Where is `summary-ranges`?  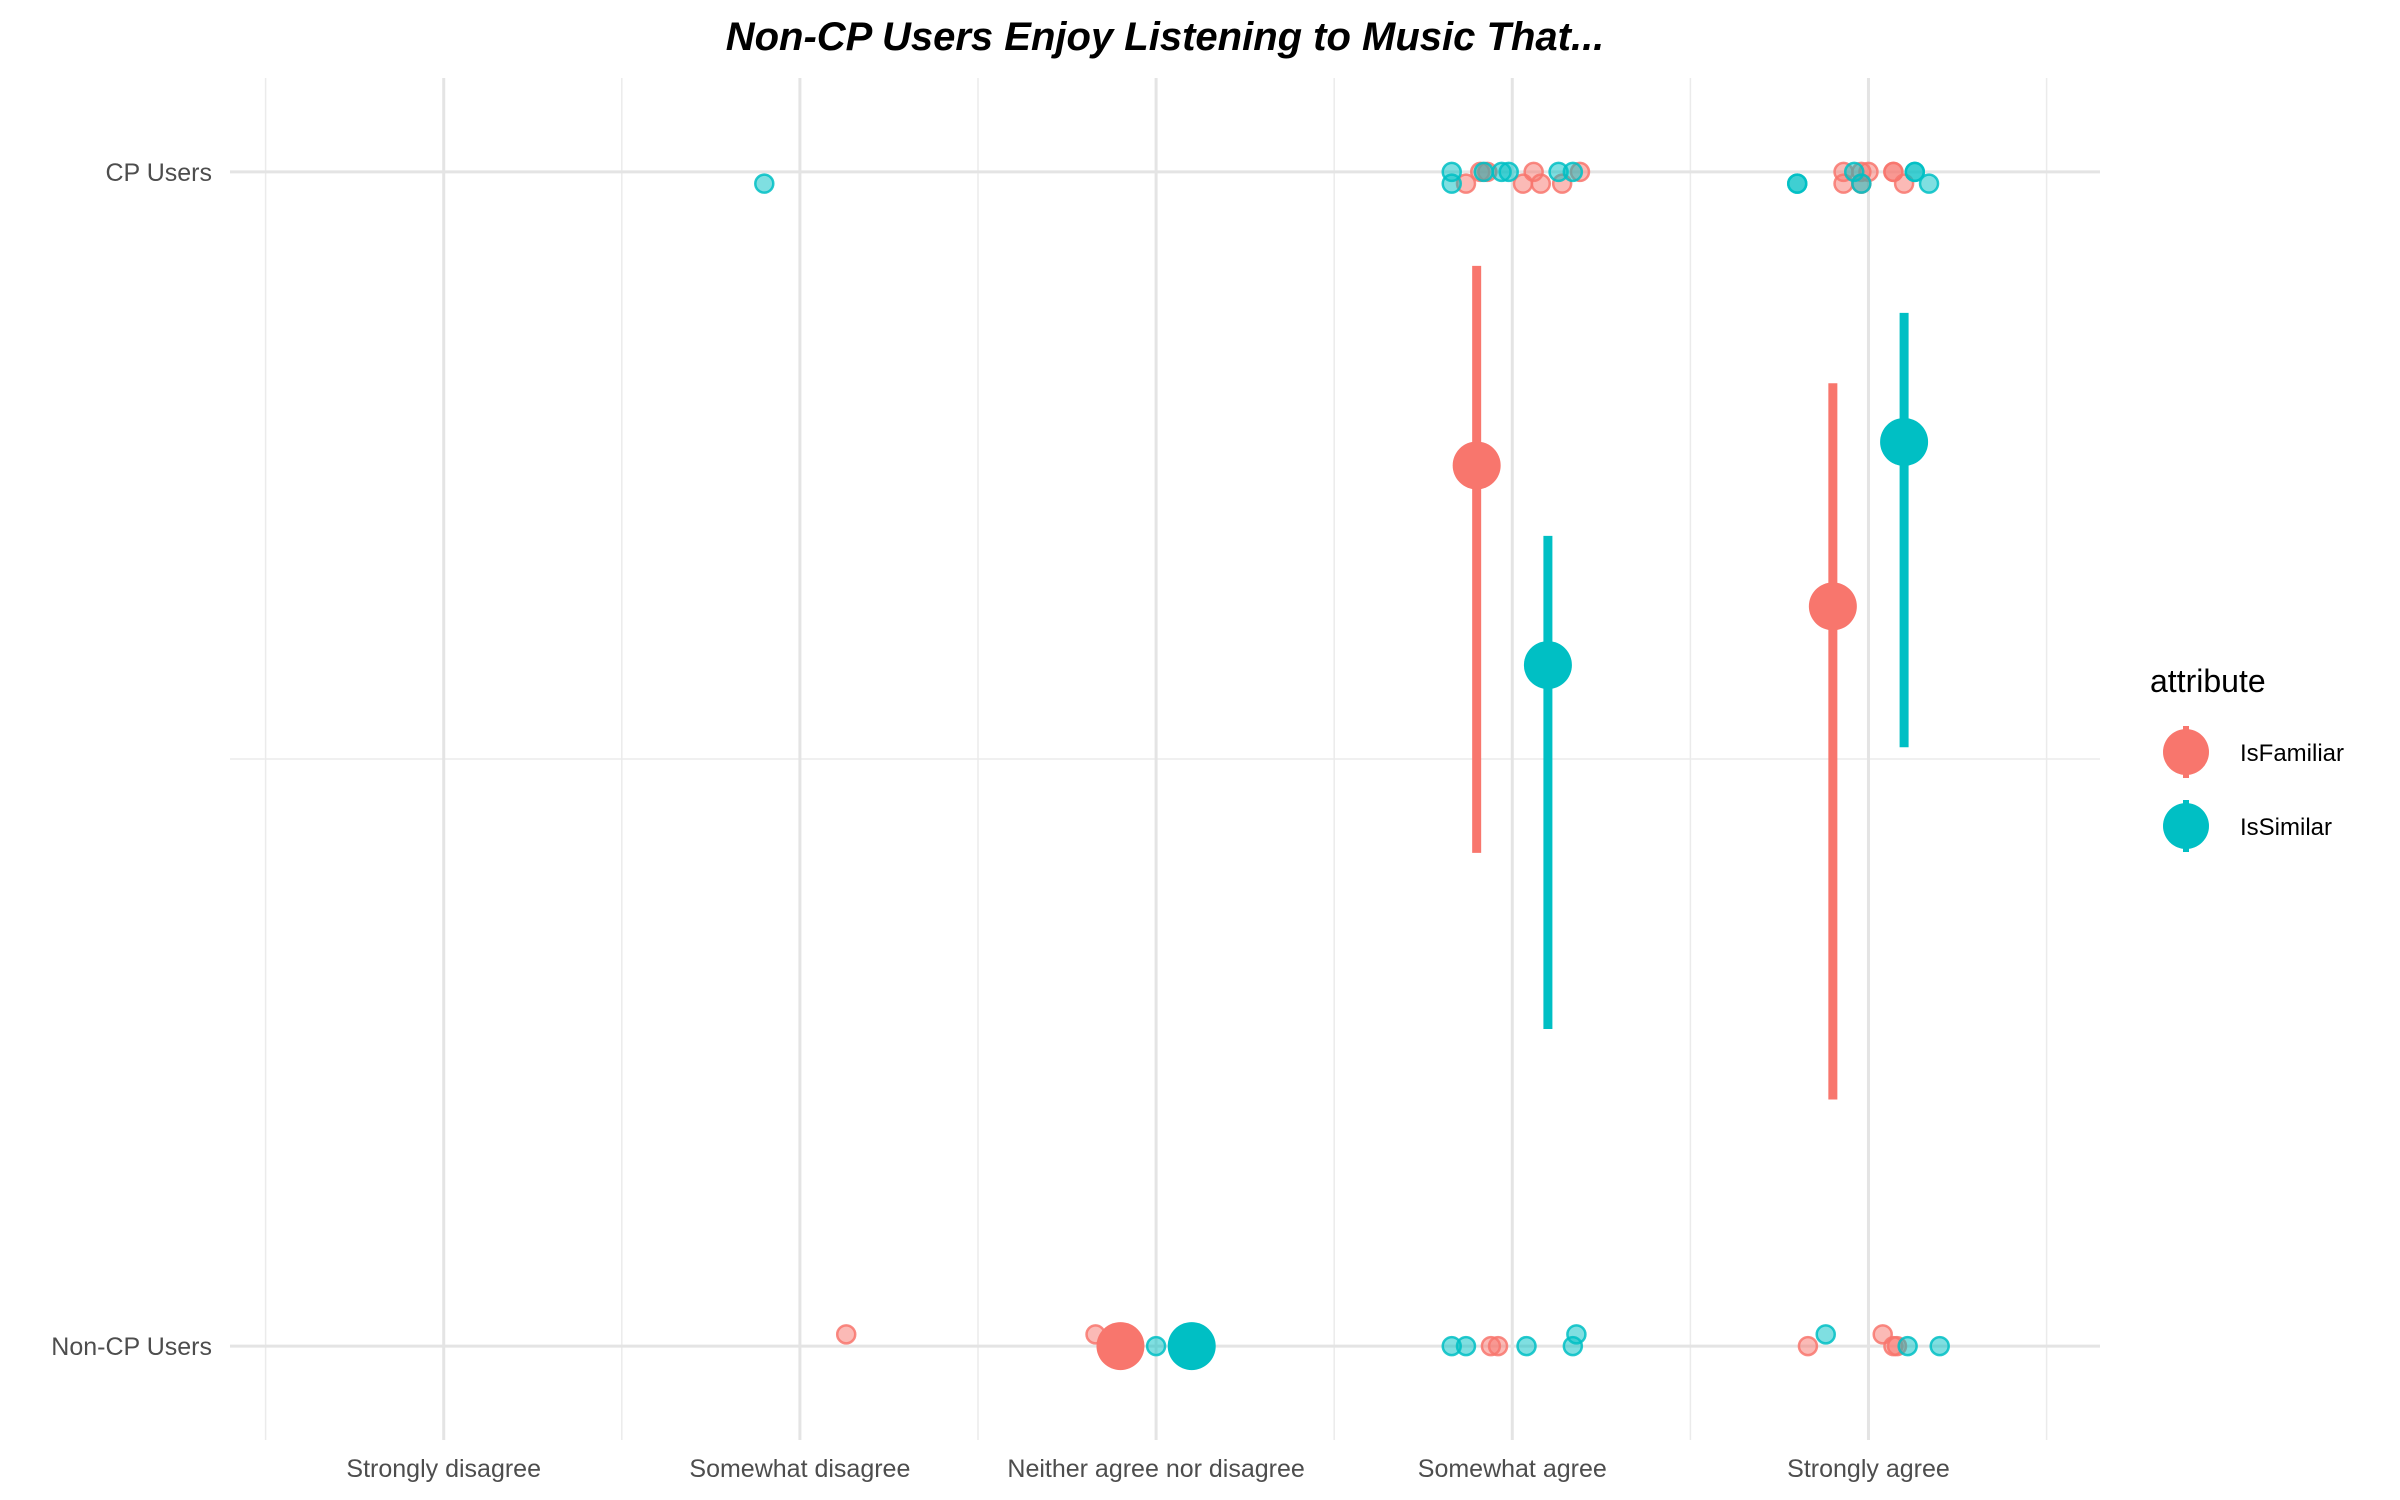 summary-ranges is located at coordinates (1690, 682).